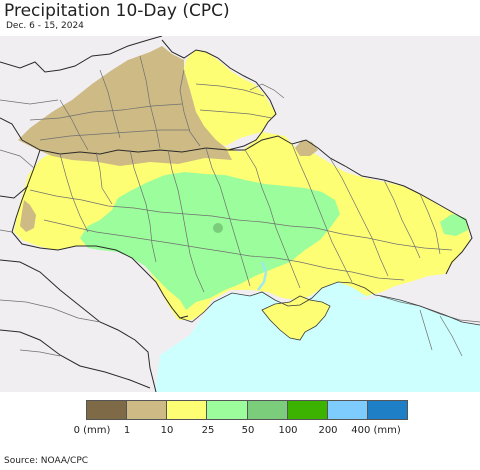  What do you see at coordinates (92, 430) in the screenshot?
I see `legend-label-0: 0 (mm)` at bounding box center [92, 430].